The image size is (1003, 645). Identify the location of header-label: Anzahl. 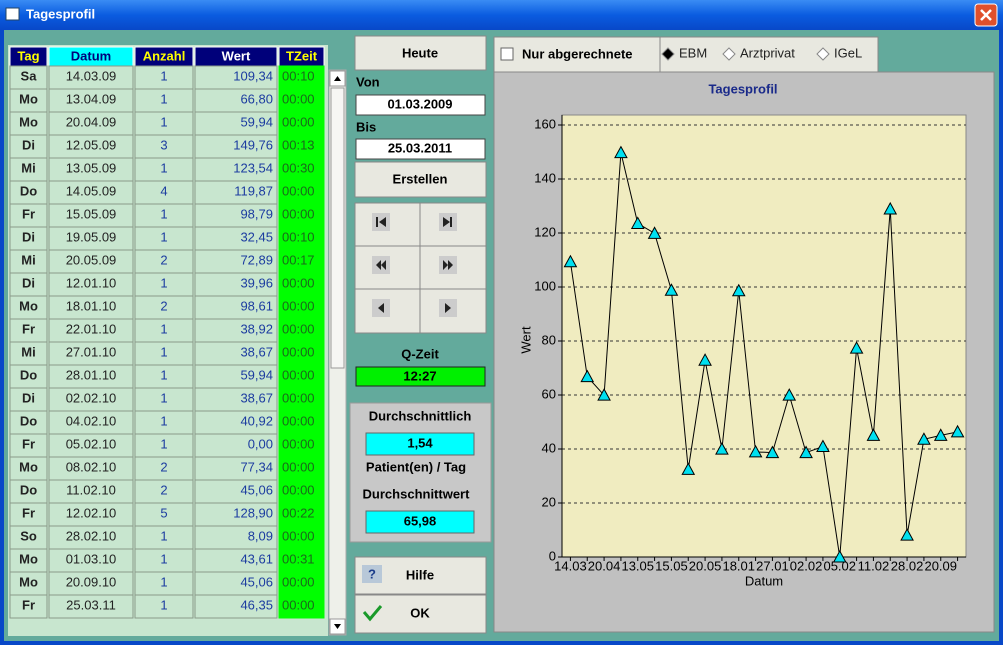
(164, 55).